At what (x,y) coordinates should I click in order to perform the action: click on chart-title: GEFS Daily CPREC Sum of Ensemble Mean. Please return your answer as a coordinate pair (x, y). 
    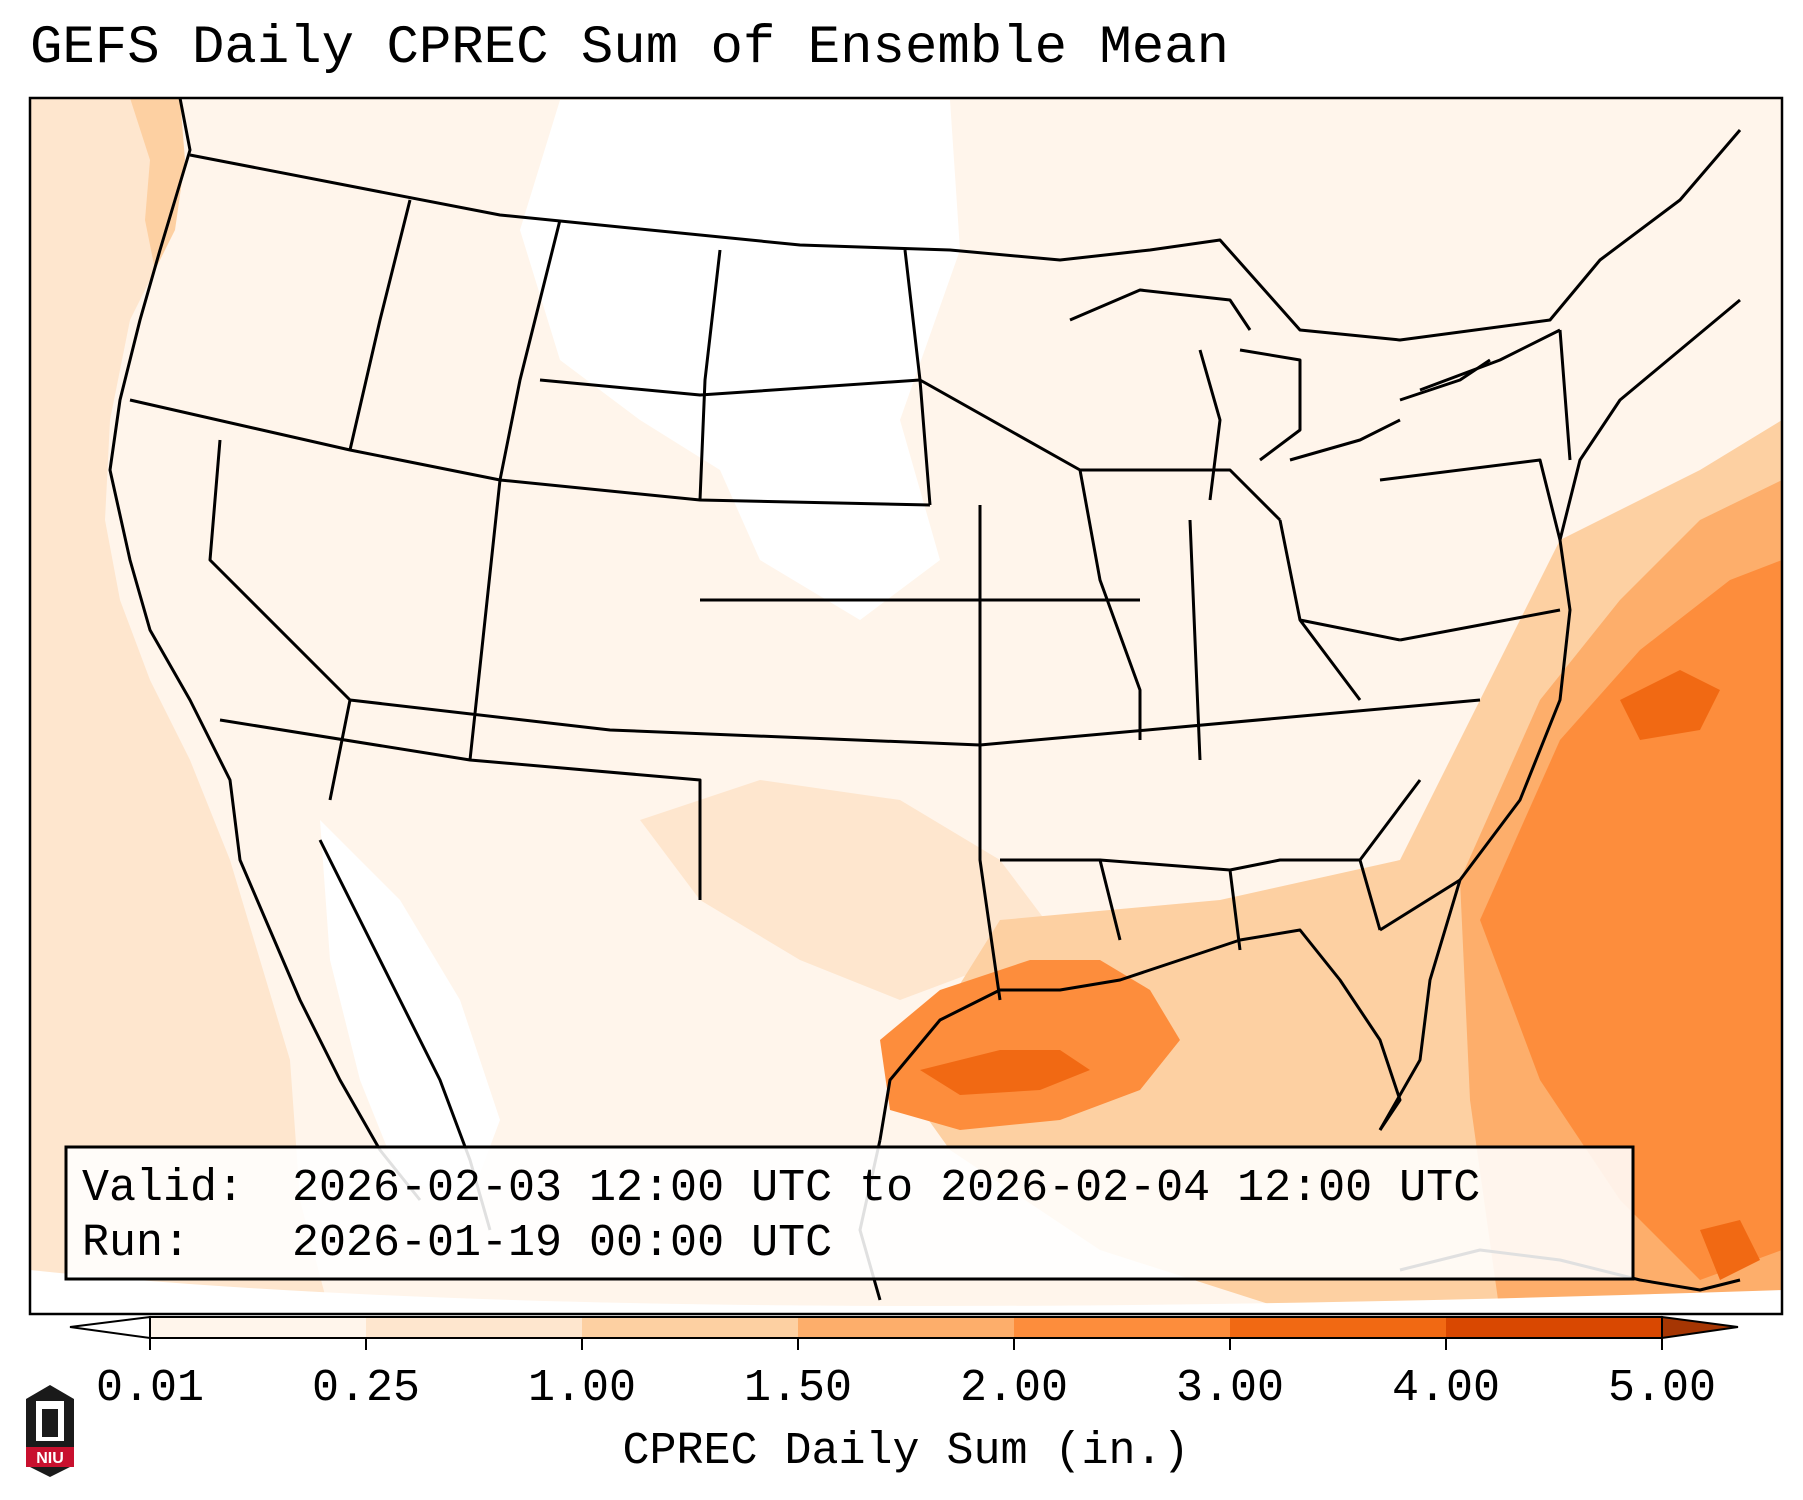
    Looking at the image, I should click on (629, 48).